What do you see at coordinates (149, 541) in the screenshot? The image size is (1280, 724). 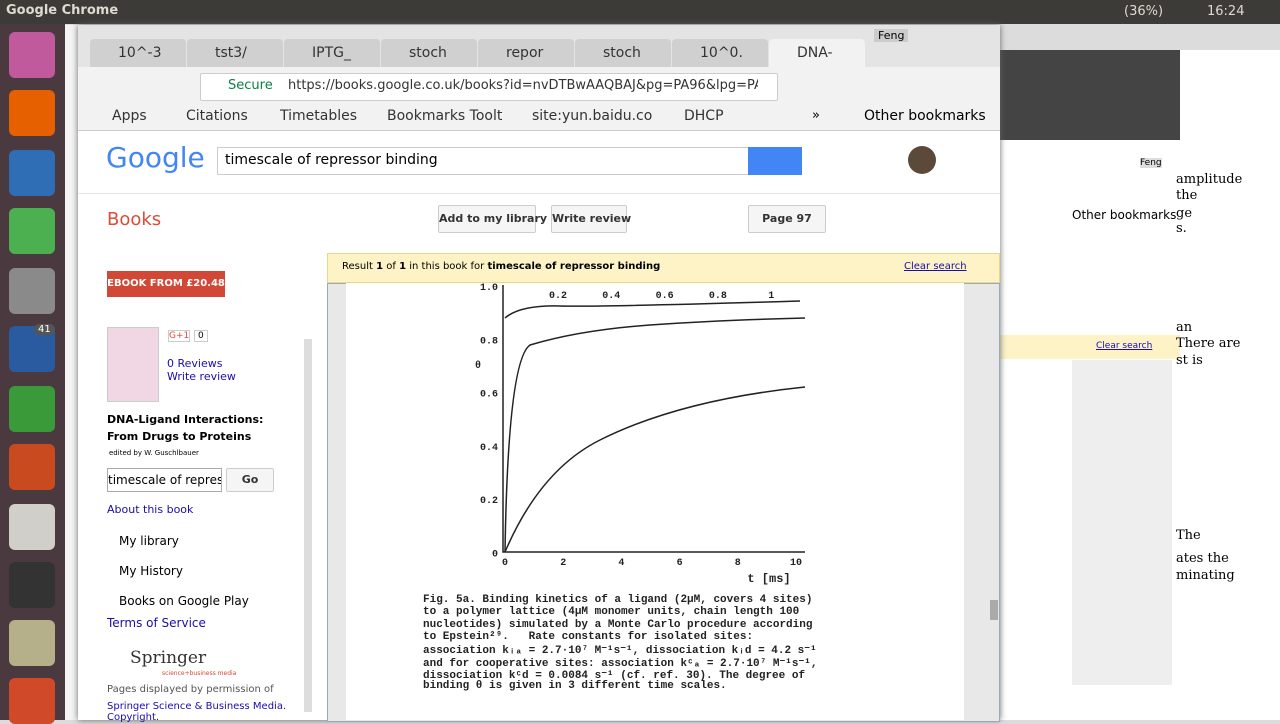 I see `my-library: My library` at bounding box center [149, 541].